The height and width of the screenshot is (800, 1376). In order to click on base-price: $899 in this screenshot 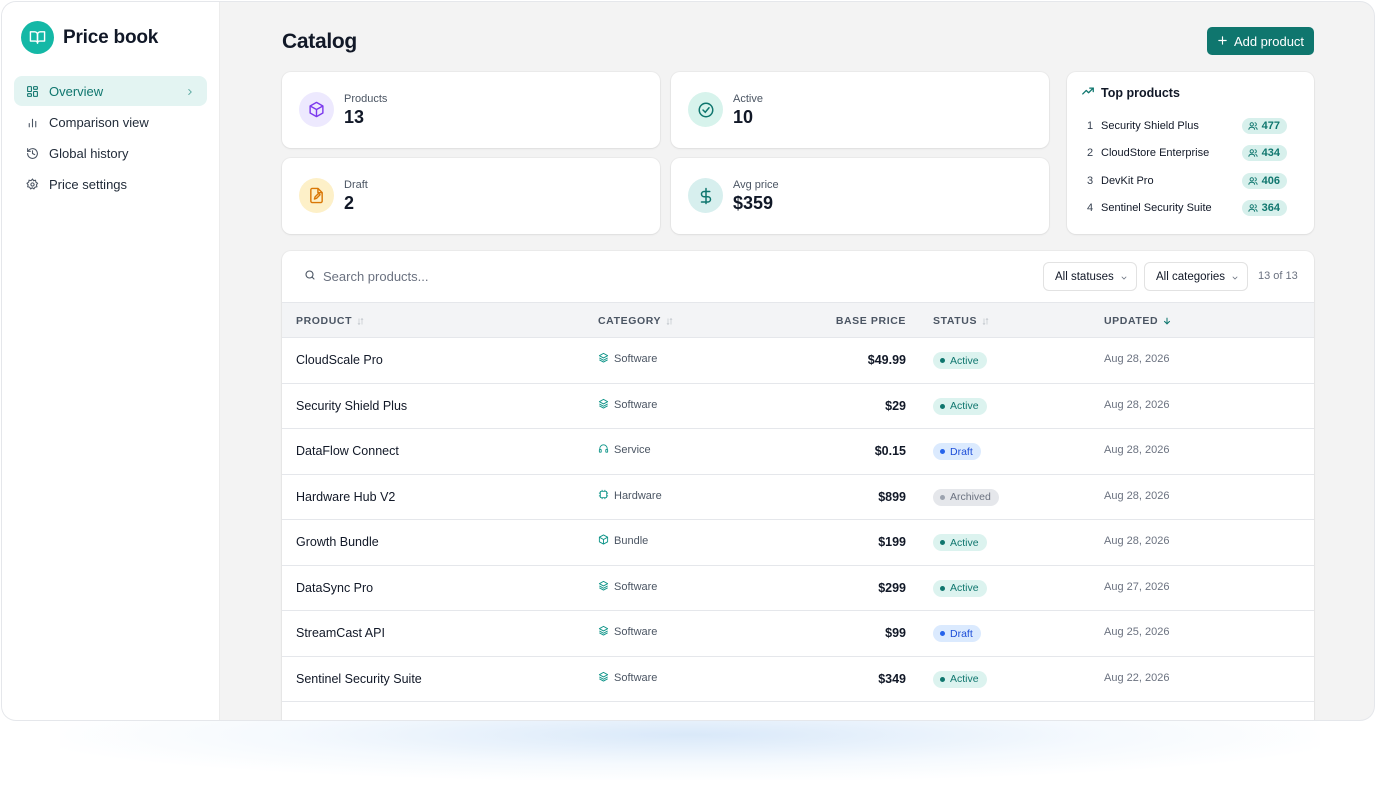, I will do `click(892, 496)`.